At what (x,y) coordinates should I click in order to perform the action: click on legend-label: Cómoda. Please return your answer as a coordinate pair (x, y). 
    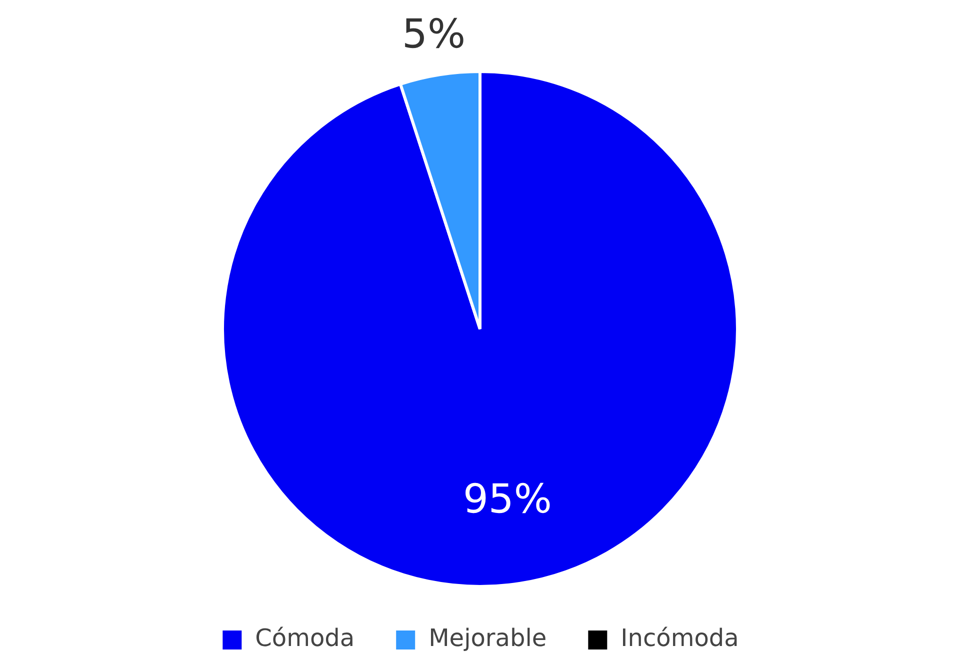
    Looking at the image, I should click on (305, 638).